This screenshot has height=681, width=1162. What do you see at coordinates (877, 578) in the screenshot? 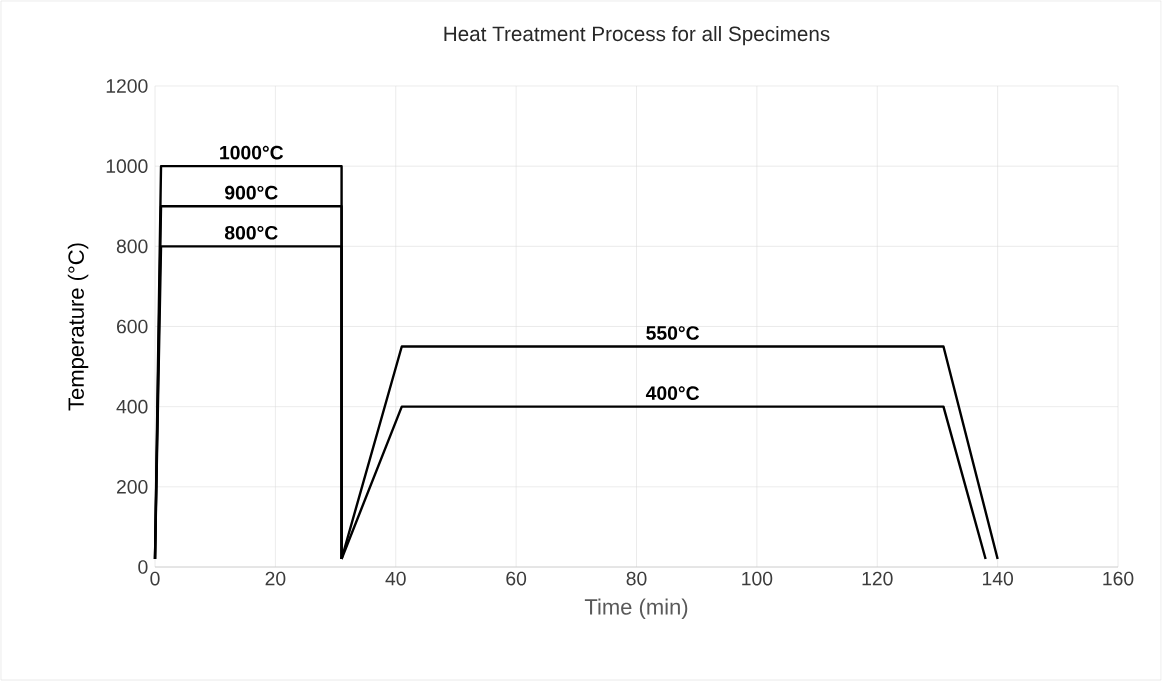
I see `x-tick-label: 120` at bounding box center [877, 578].